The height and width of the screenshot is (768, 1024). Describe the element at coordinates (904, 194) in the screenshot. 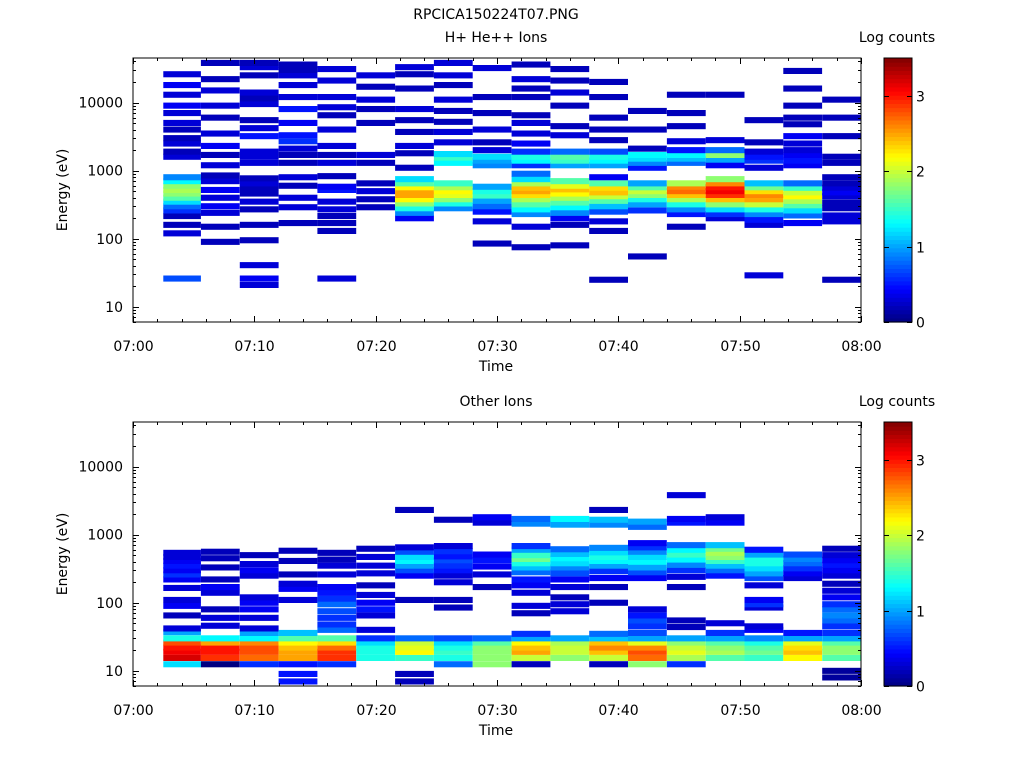

I see `colorbar: 0 1 2 3` at that location.